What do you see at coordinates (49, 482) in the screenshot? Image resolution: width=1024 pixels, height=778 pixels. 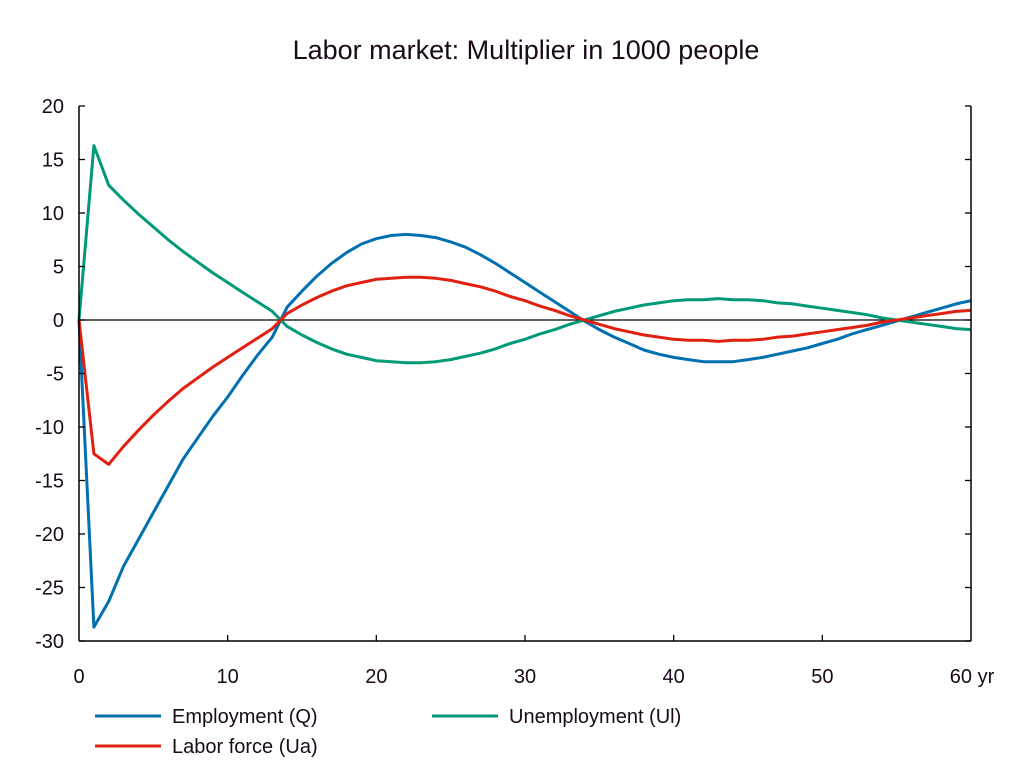 I see `y-tick-label: -15` at bounding box center [49, 482].